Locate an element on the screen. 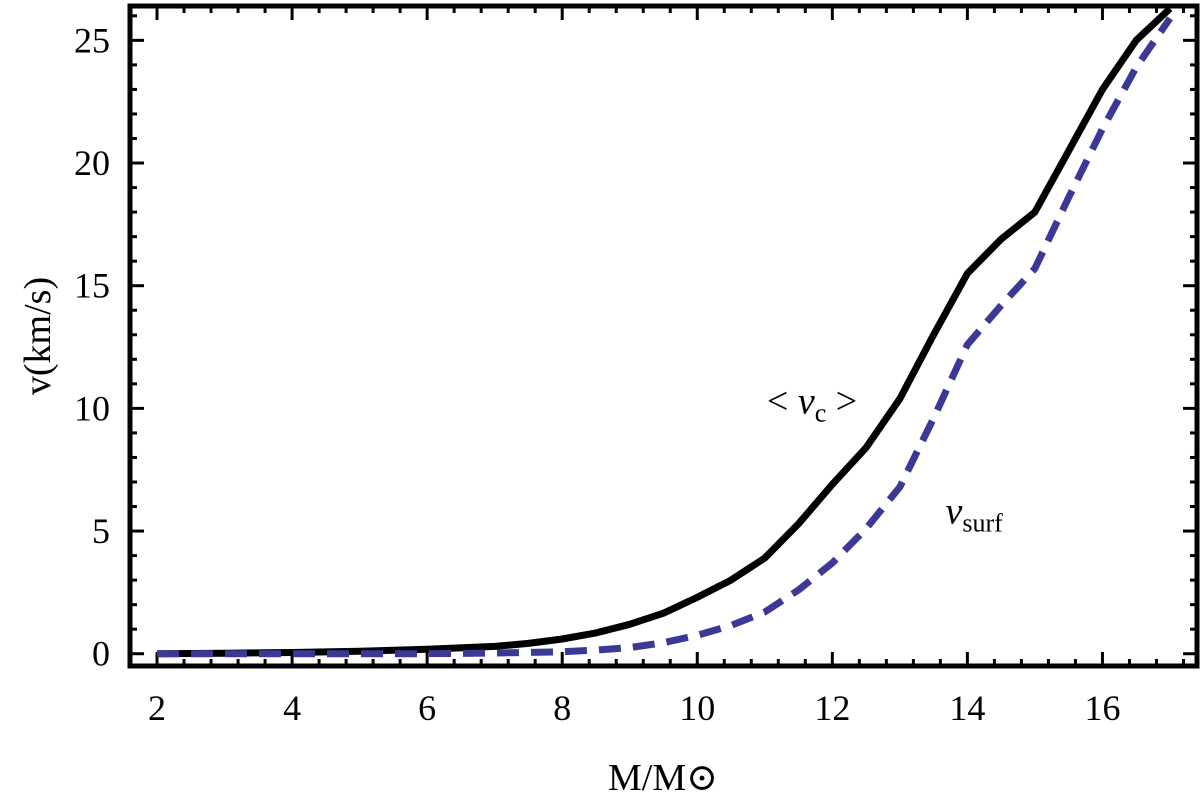 The image size is (1200, 802). x-tick-label: 12 is located at coordinates (832, 708).